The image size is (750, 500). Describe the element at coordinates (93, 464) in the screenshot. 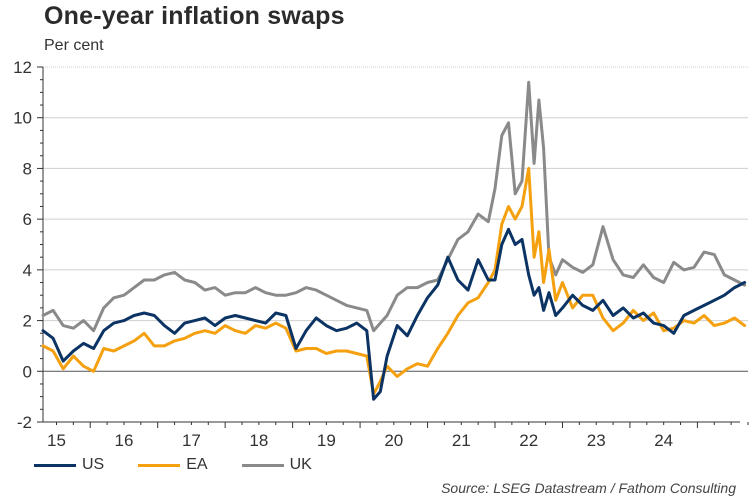

I see `legend-label-us: US` at that location.